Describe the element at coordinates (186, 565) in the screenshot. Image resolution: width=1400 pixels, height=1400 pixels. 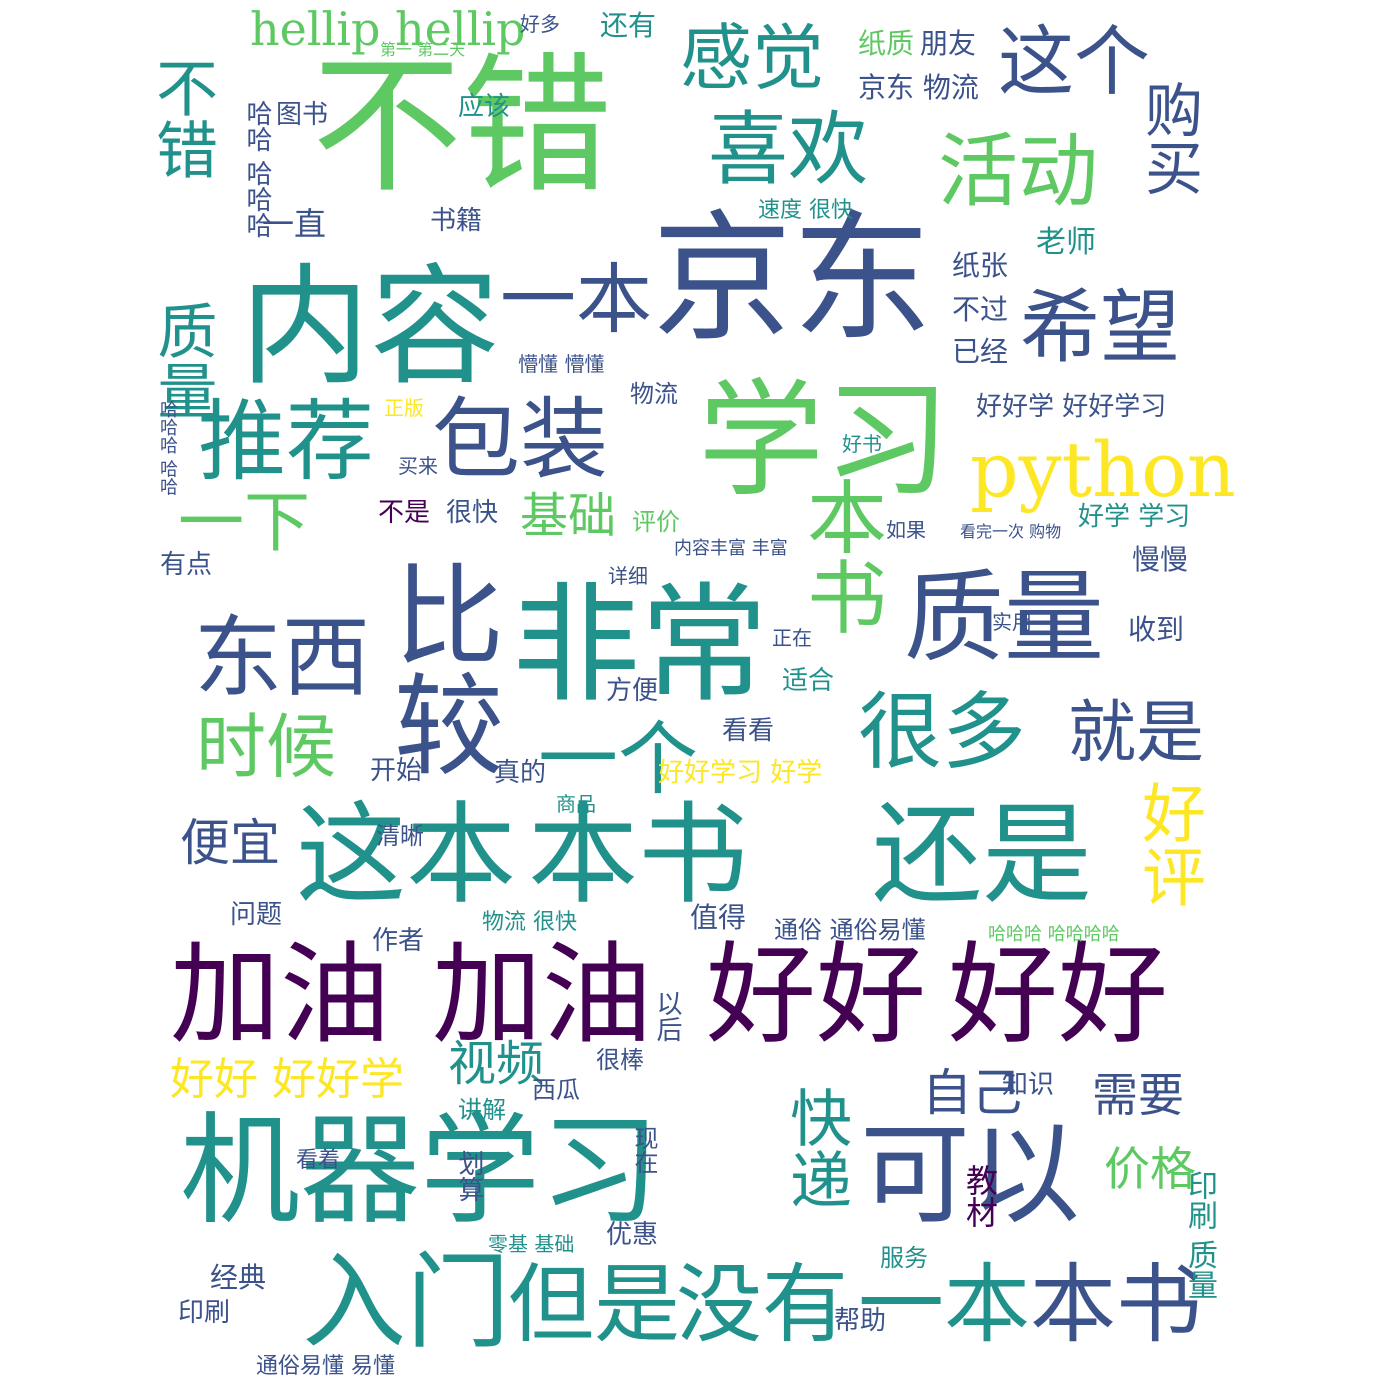
I see `word-cloud-word: 有点` at that location.